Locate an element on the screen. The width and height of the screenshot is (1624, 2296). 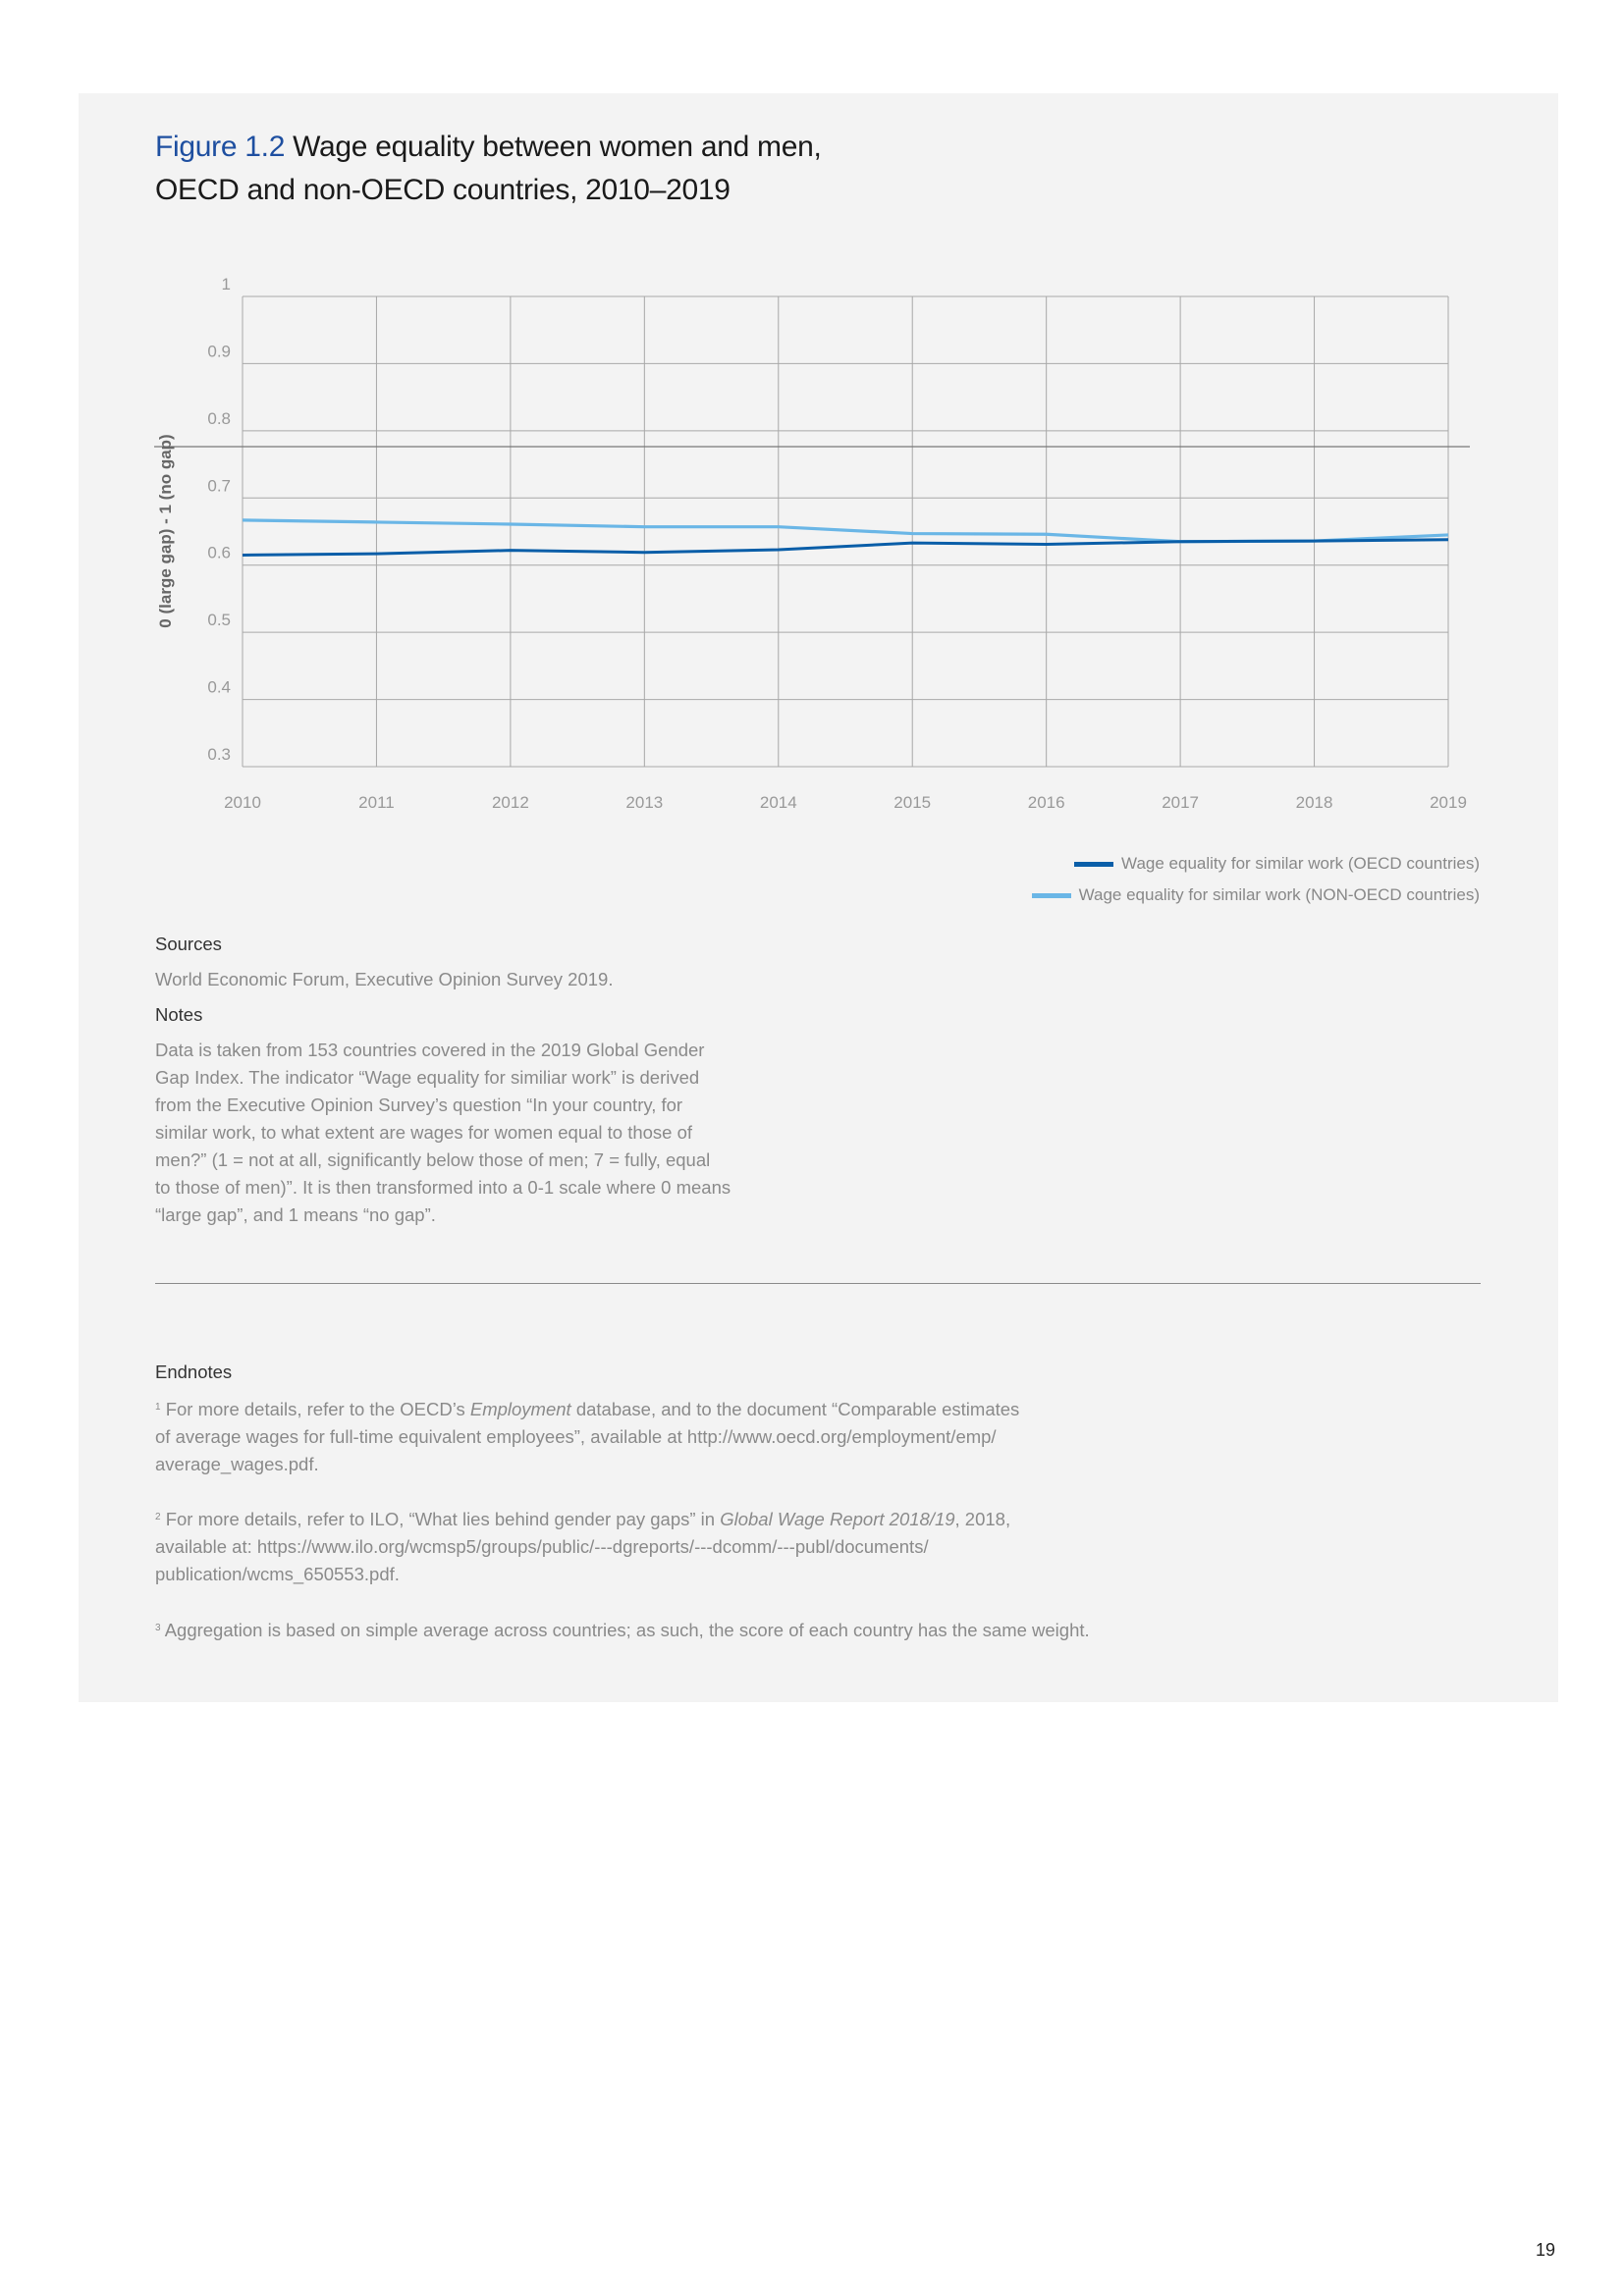
x-tick-label: 2014 is located at coordinates (778, 802).